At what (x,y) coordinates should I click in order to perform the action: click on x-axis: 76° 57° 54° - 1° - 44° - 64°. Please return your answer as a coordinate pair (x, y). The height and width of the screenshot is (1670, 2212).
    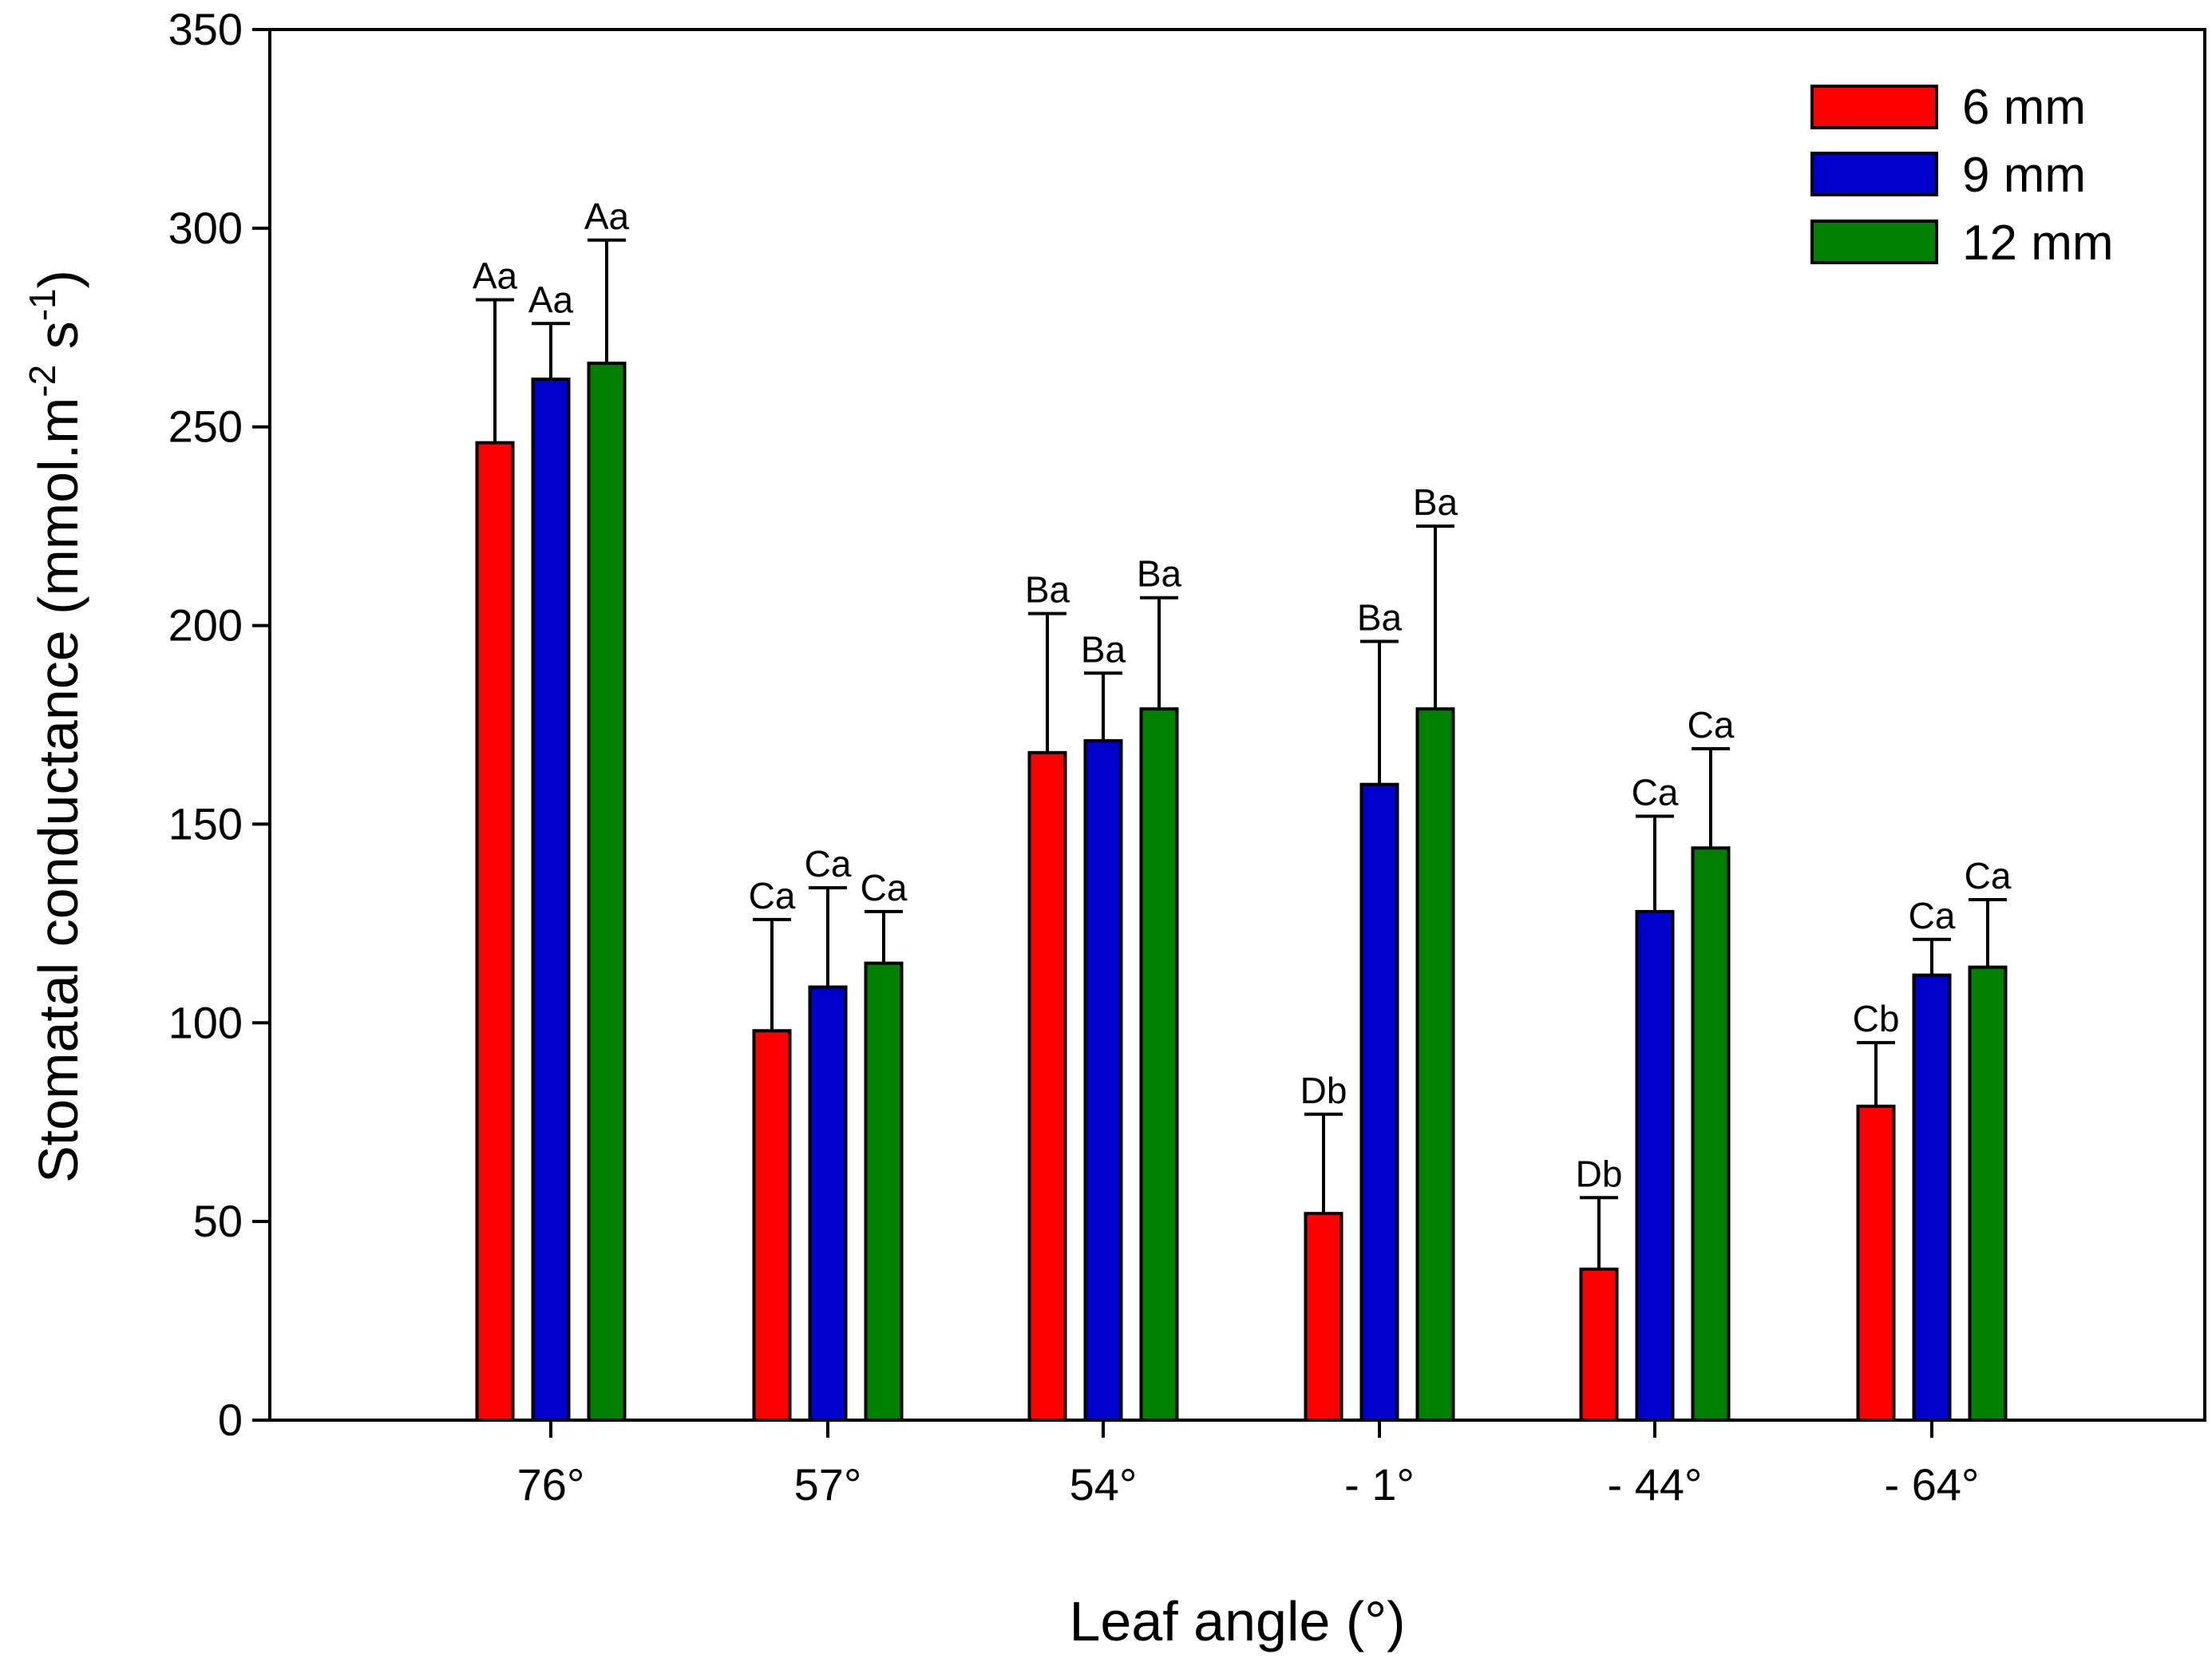
    Looking at the image, I should click on (1248, 1465).